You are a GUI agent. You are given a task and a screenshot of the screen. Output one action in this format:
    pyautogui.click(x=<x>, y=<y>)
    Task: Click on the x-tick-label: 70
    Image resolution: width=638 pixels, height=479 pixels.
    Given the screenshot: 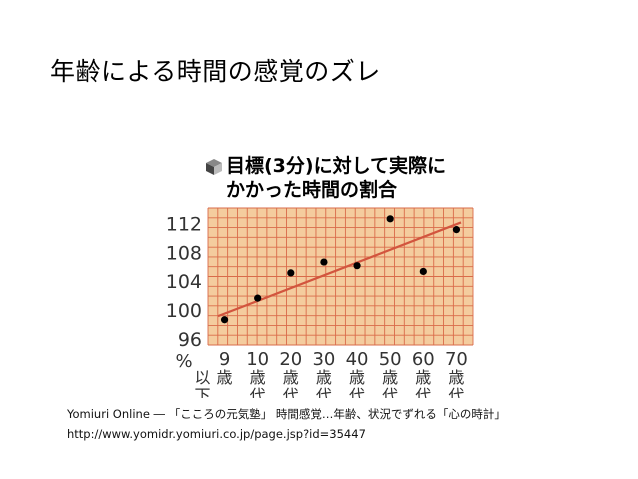 What is the action you would take?
    pyautogui.click(x=456, y=359)
    